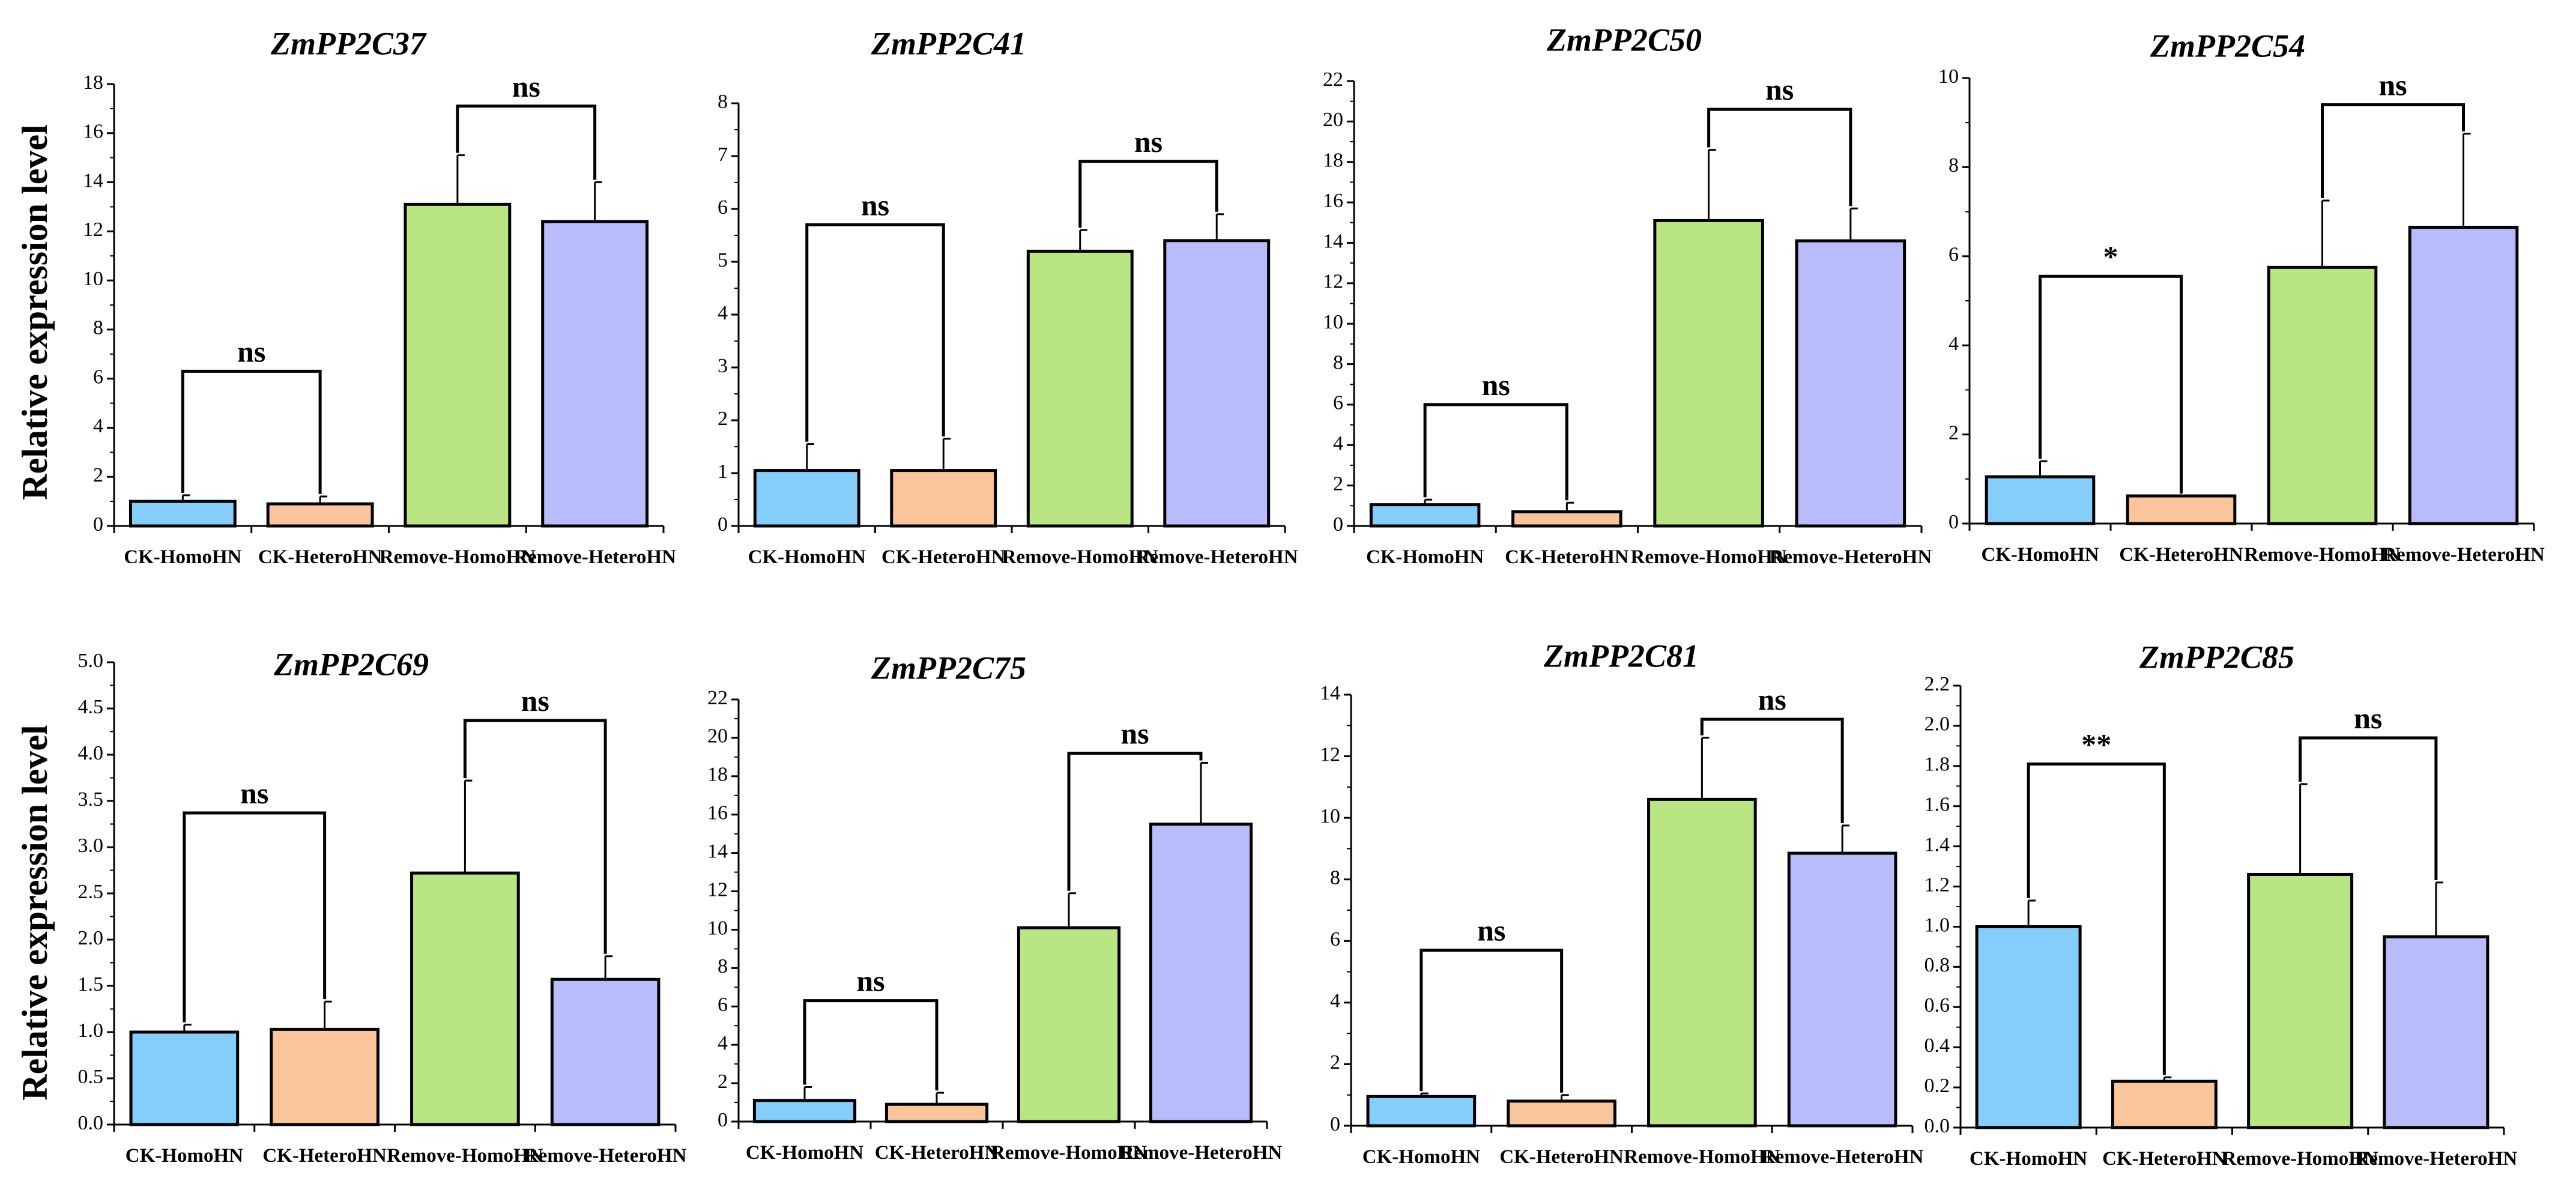 The width and height of the screenshot is (2576, 1187). I want to click on y-tick-label: 0.2, so click(1937, 1086).